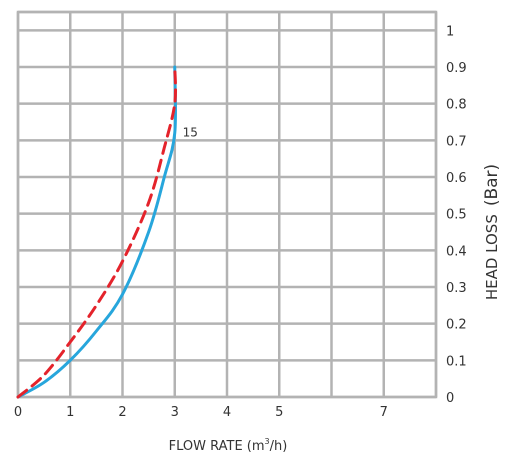  What do you see at coordinates (456, 68) in the screenshot?
I see `y-tick-label: 0.9` at bounding box center [456, 68].